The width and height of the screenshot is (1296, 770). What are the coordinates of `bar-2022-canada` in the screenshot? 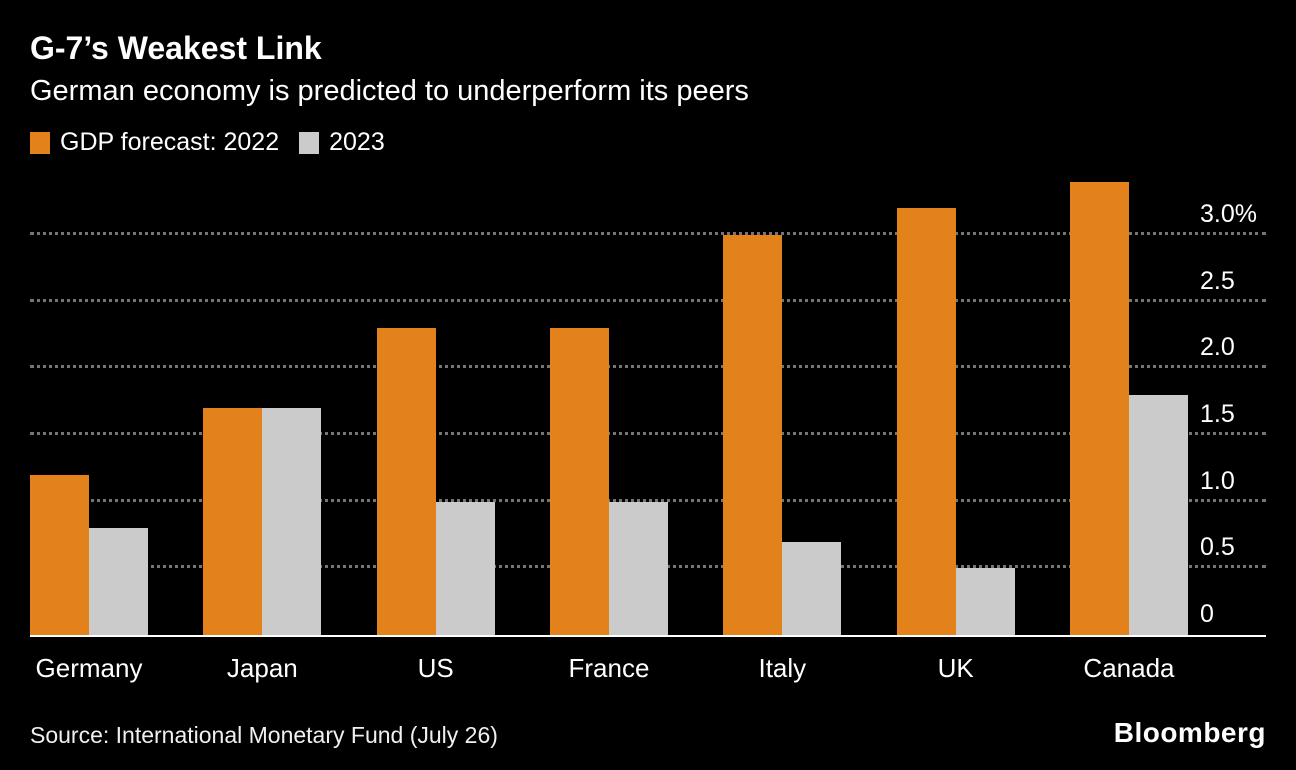 It's located at (1099, 408).